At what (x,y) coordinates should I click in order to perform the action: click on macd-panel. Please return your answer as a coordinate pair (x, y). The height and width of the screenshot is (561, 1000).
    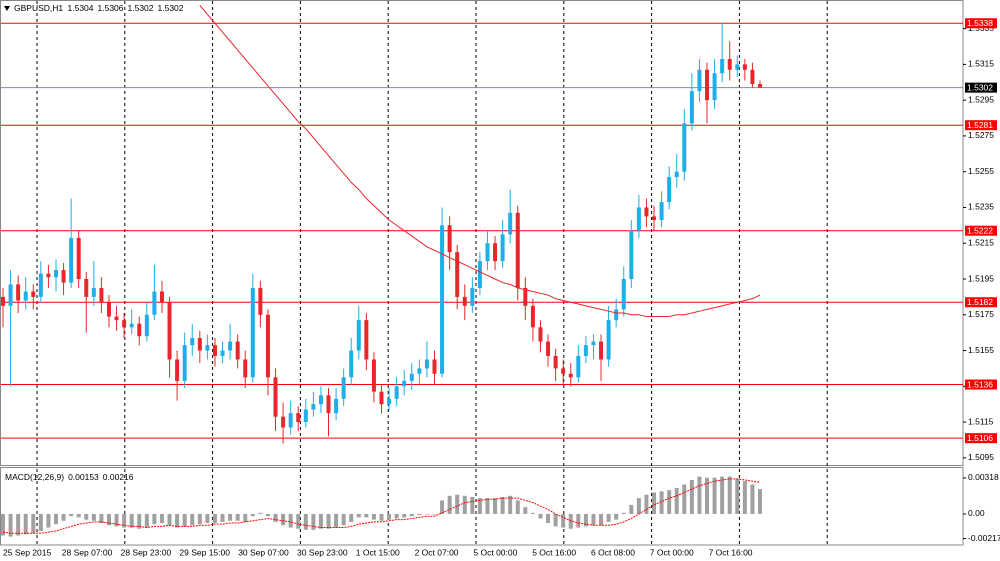
    Looking at the image, I should click on (482, 506).